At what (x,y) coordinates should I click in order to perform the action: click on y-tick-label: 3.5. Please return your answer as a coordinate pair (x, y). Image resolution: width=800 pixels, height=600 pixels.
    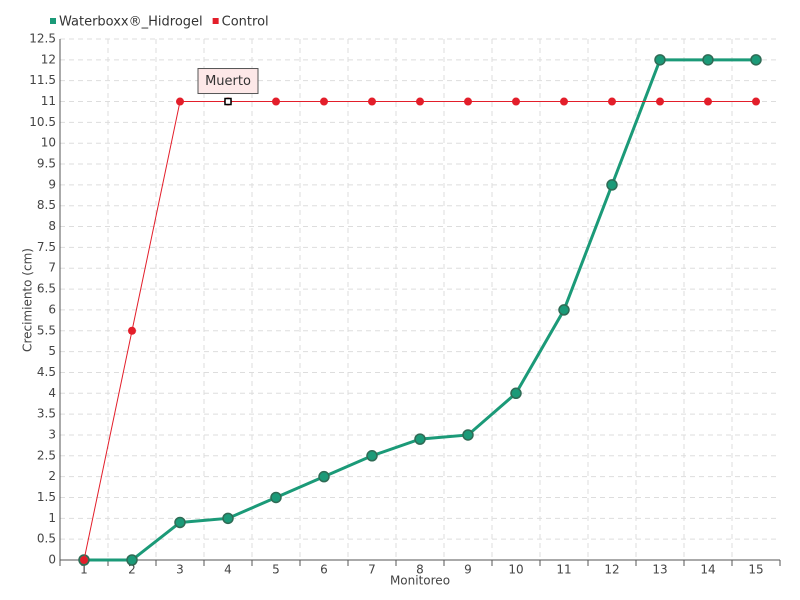
    Looking at the image, I should click on (46, 414).